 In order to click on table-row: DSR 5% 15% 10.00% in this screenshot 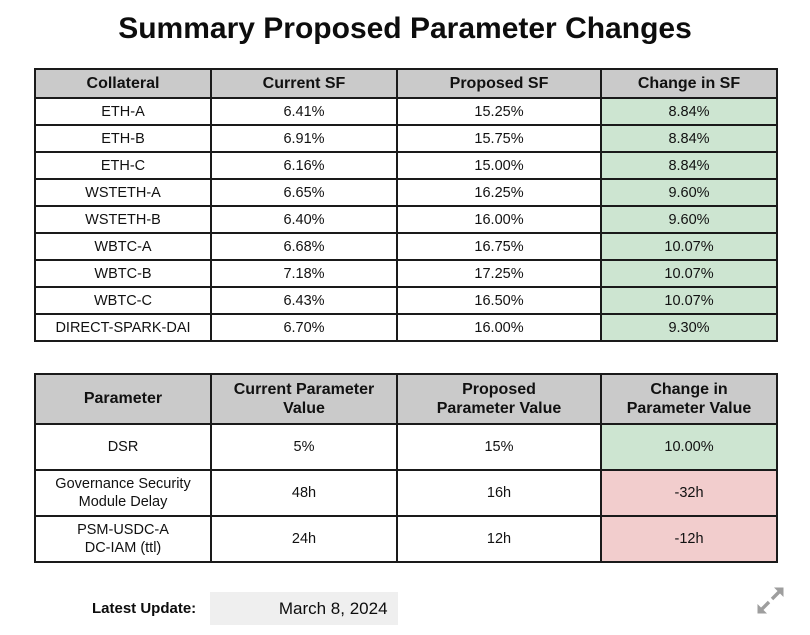, I will do `click(406, 447)`.